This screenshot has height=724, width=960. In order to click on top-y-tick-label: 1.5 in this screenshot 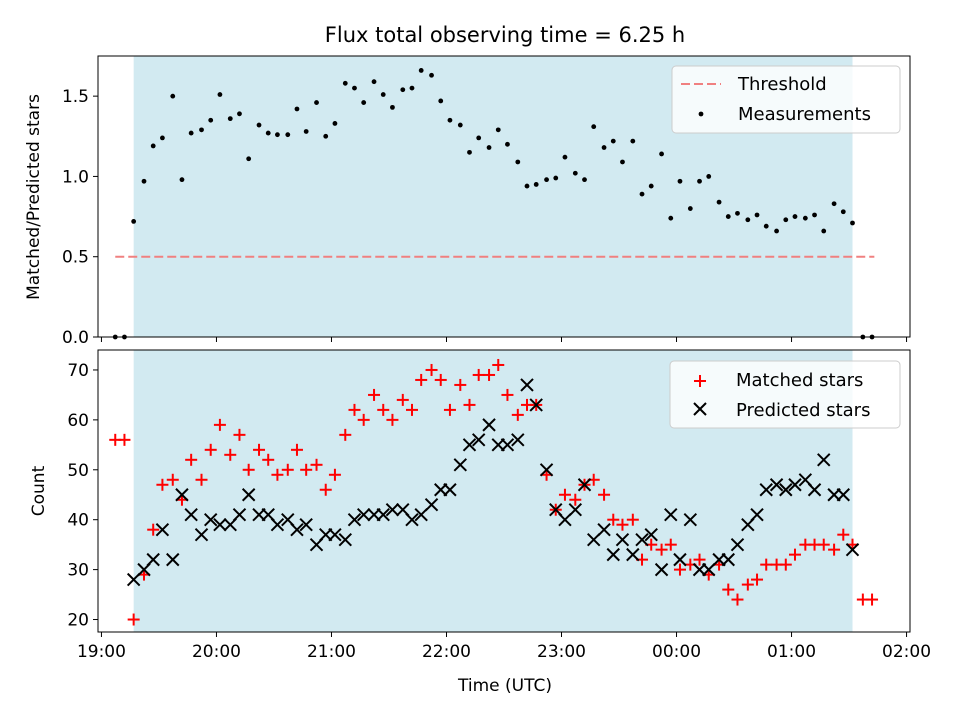, I will do `click(75, 97)`.